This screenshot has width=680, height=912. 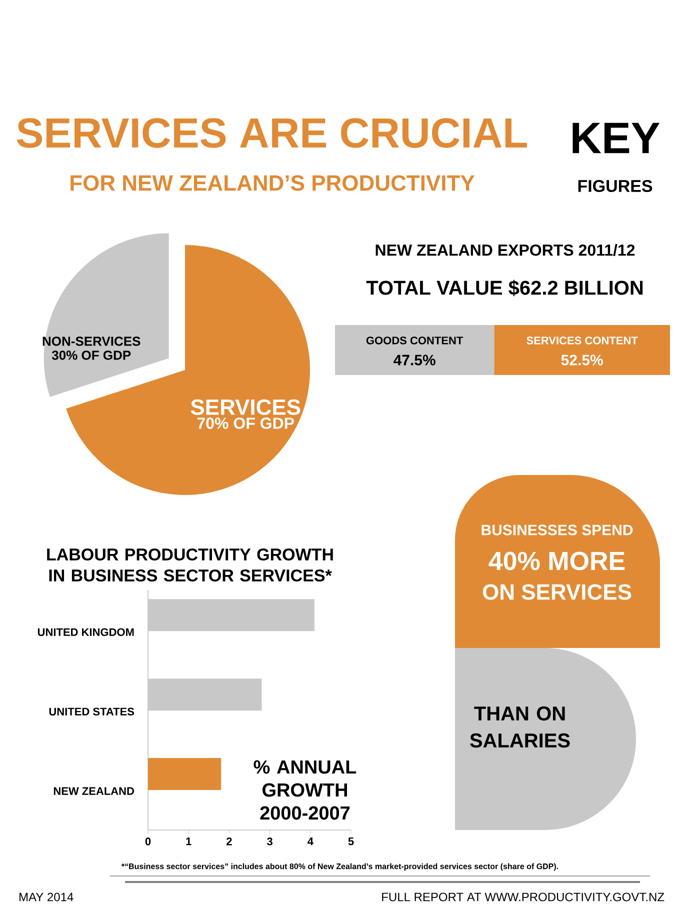 I want to click on data-label: 52.5%, so click(x=582, y=360).